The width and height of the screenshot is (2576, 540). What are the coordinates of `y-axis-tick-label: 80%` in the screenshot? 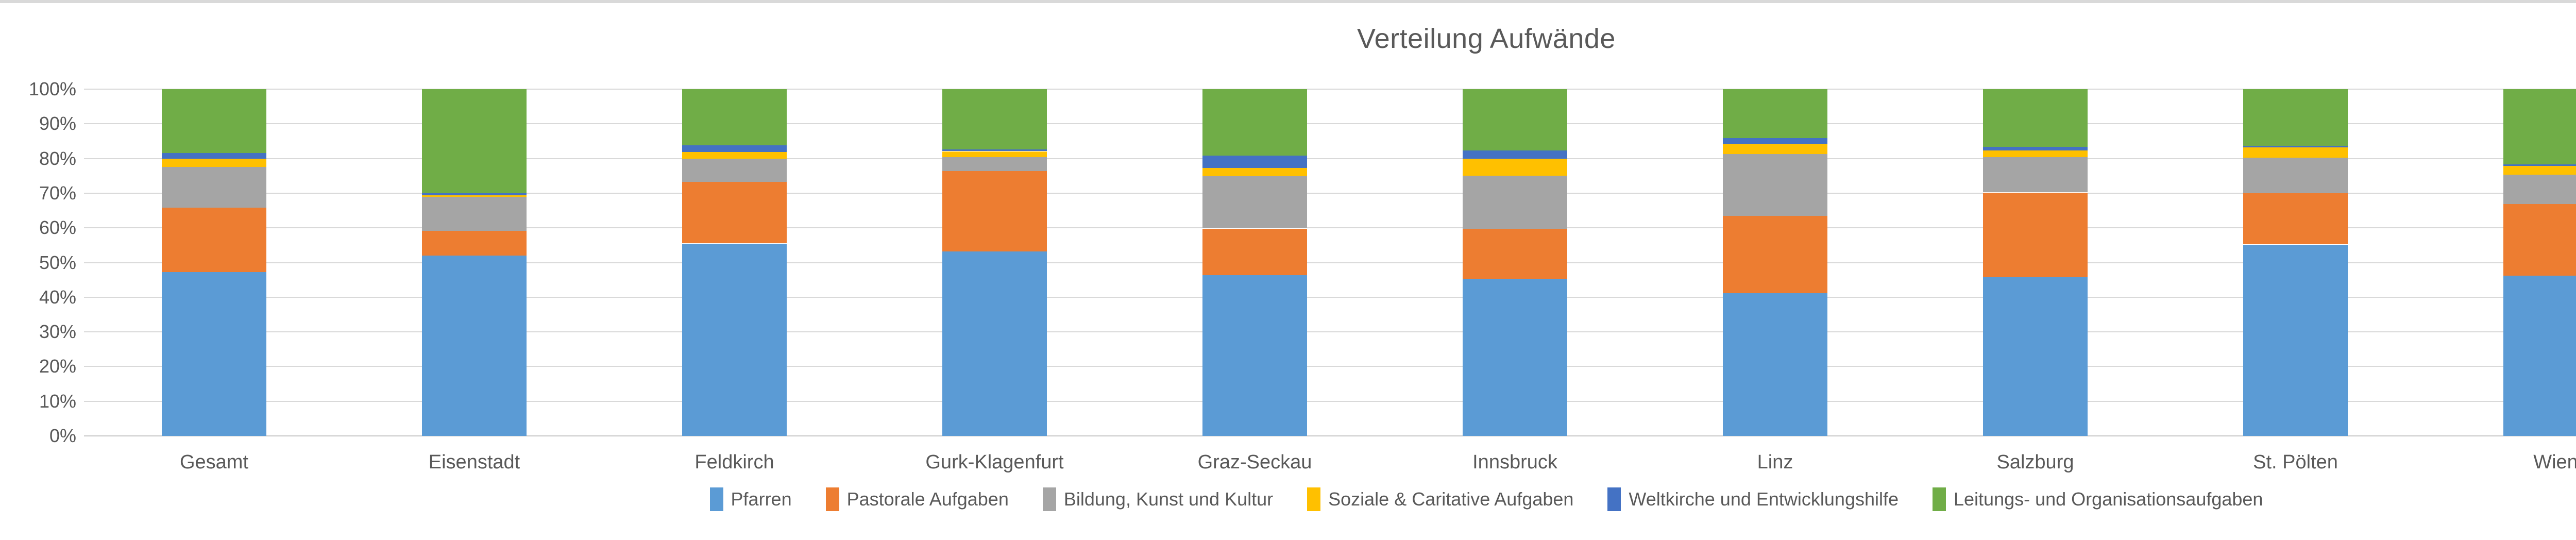 It's located at (57, 158).